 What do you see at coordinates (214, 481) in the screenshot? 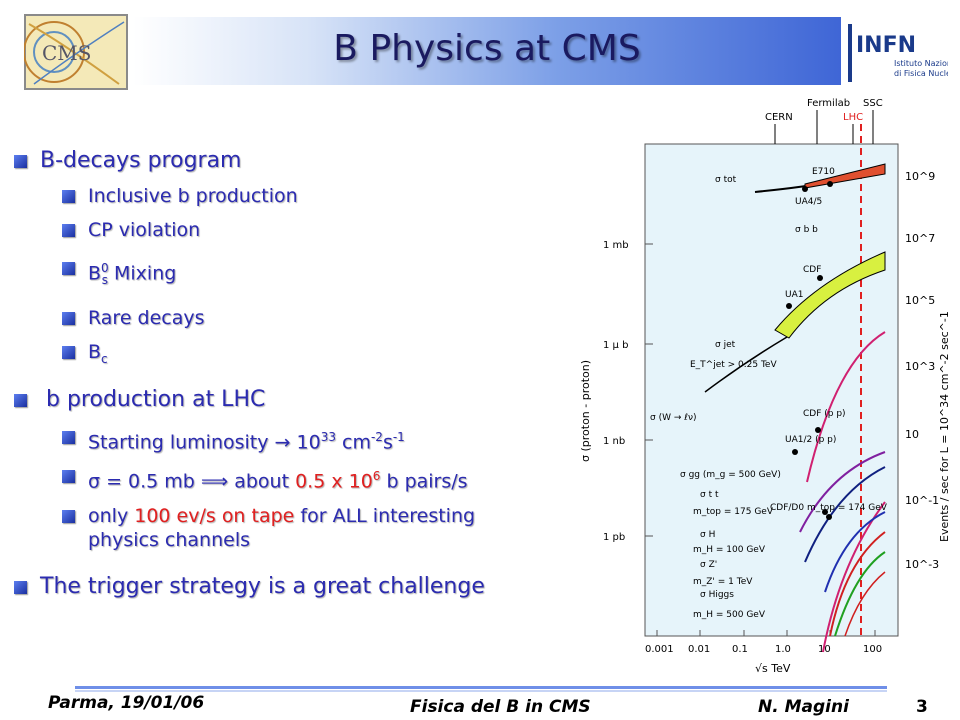
I see `implies-arrow-icon: ⟹` at bounding box center [214, 481].